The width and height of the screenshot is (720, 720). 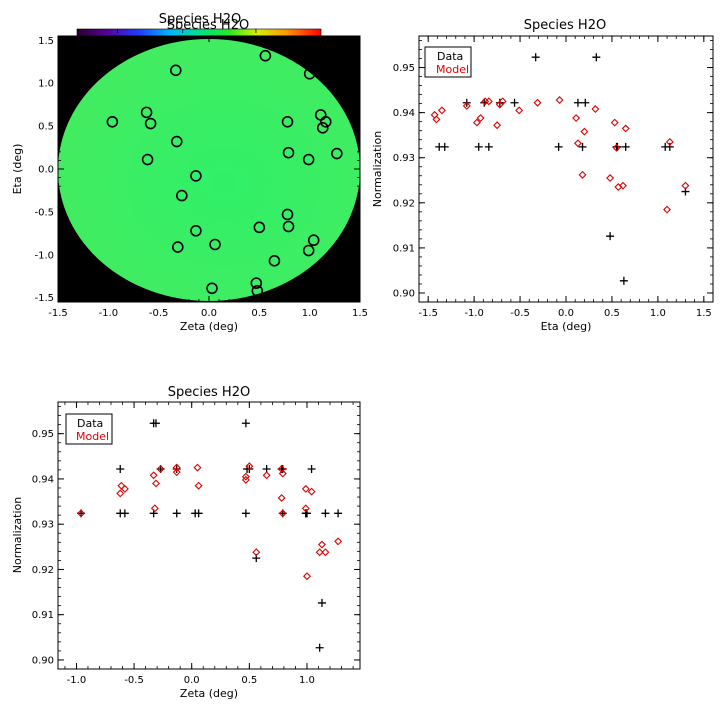 What do you see at coordinates (44, 255) in the screenshot?
I see `panel1-ytick-label: -1.0` at bounding box center [44, 255].